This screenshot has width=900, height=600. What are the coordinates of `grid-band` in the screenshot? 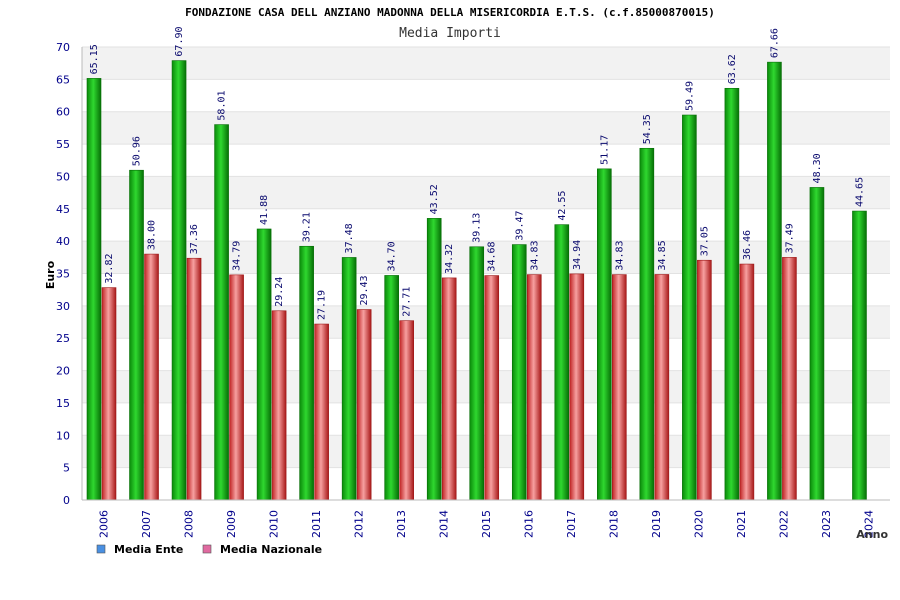 It's located at (486, 63).